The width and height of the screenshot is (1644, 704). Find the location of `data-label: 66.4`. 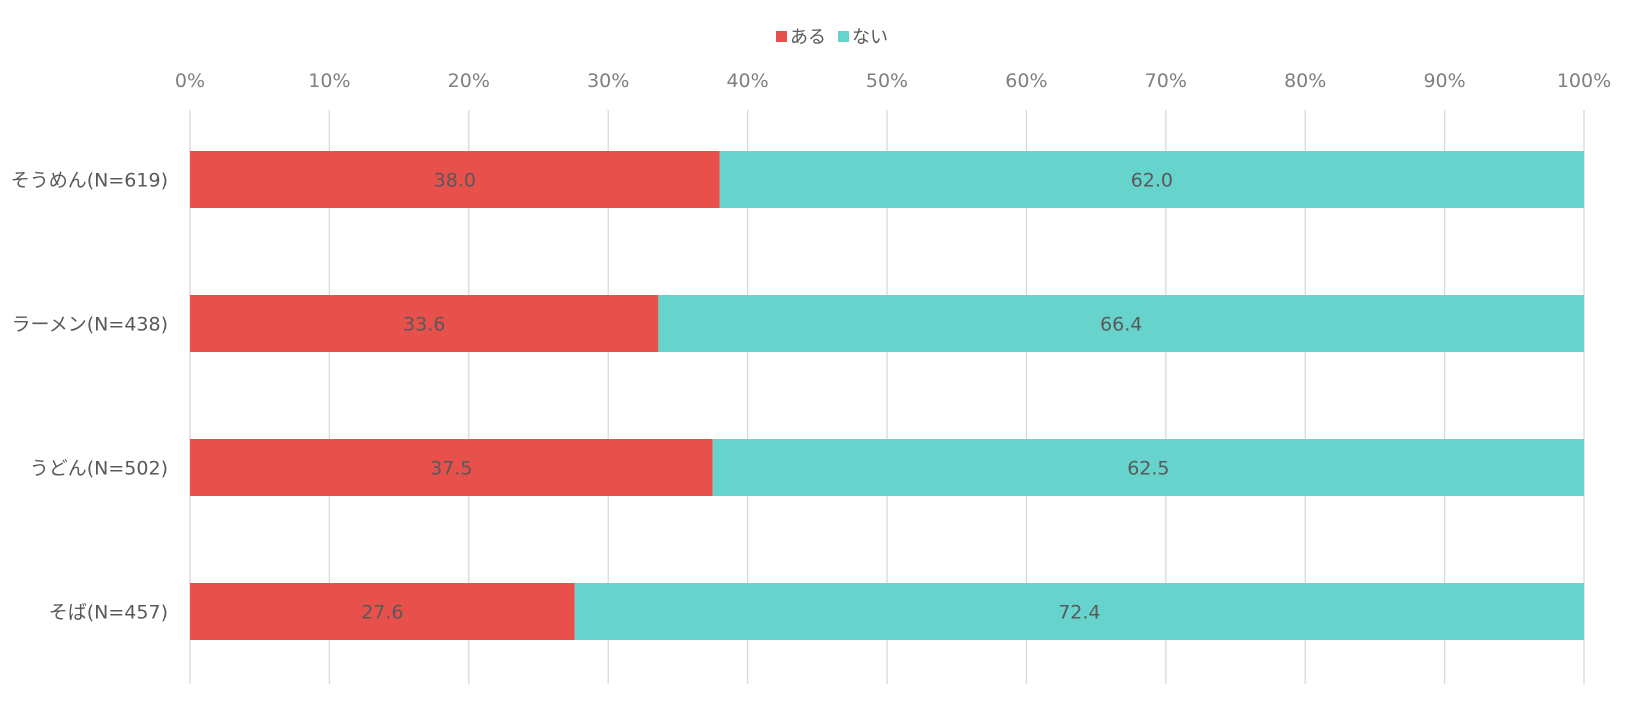

data-label: 66.4 is located at coordinates (1121, 325).